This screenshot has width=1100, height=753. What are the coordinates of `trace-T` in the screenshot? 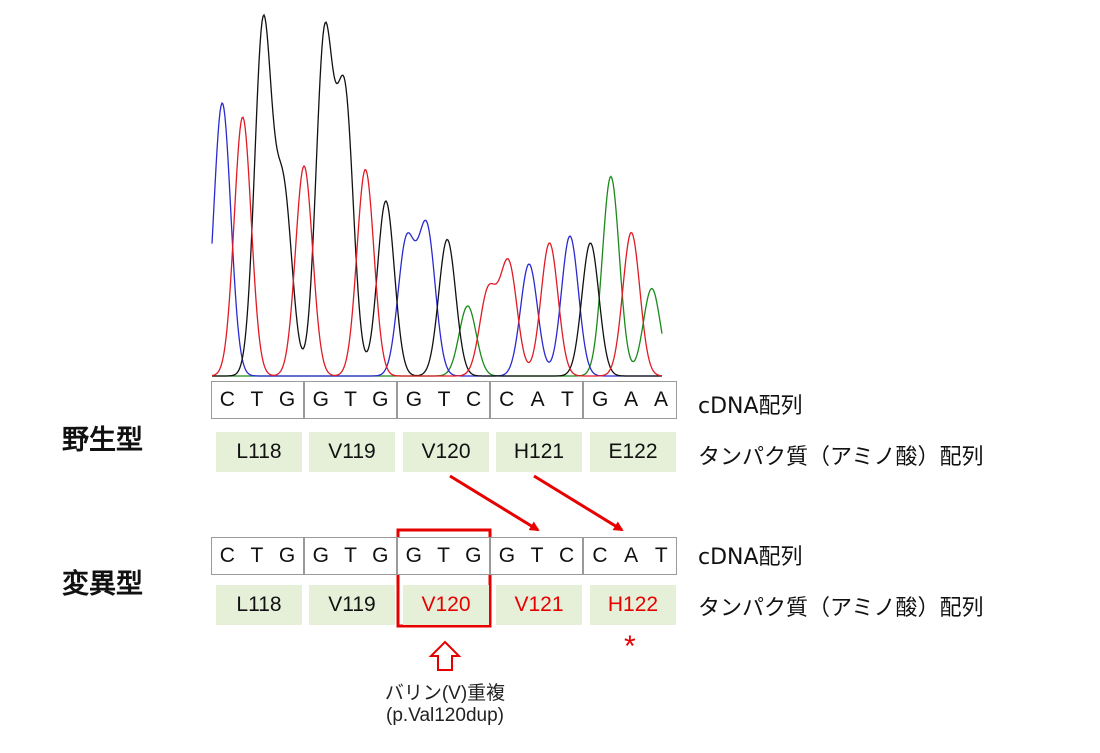 It's located at (437, 246).